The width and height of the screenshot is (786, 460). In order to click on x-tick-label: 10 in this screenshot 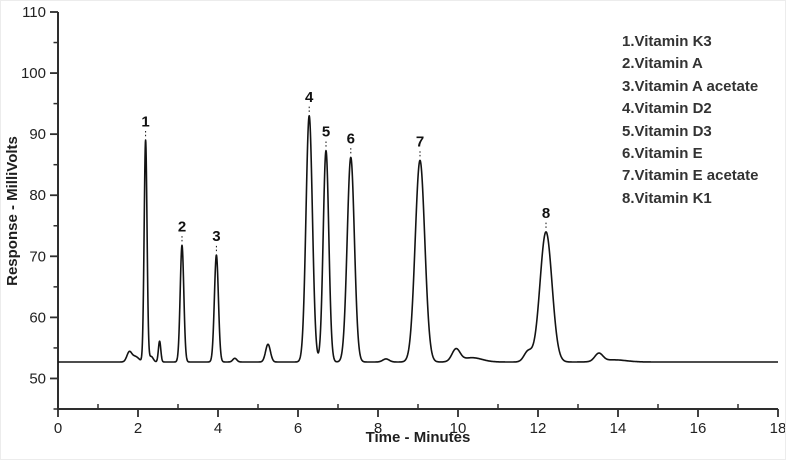, I will do `click(458, 428)`.